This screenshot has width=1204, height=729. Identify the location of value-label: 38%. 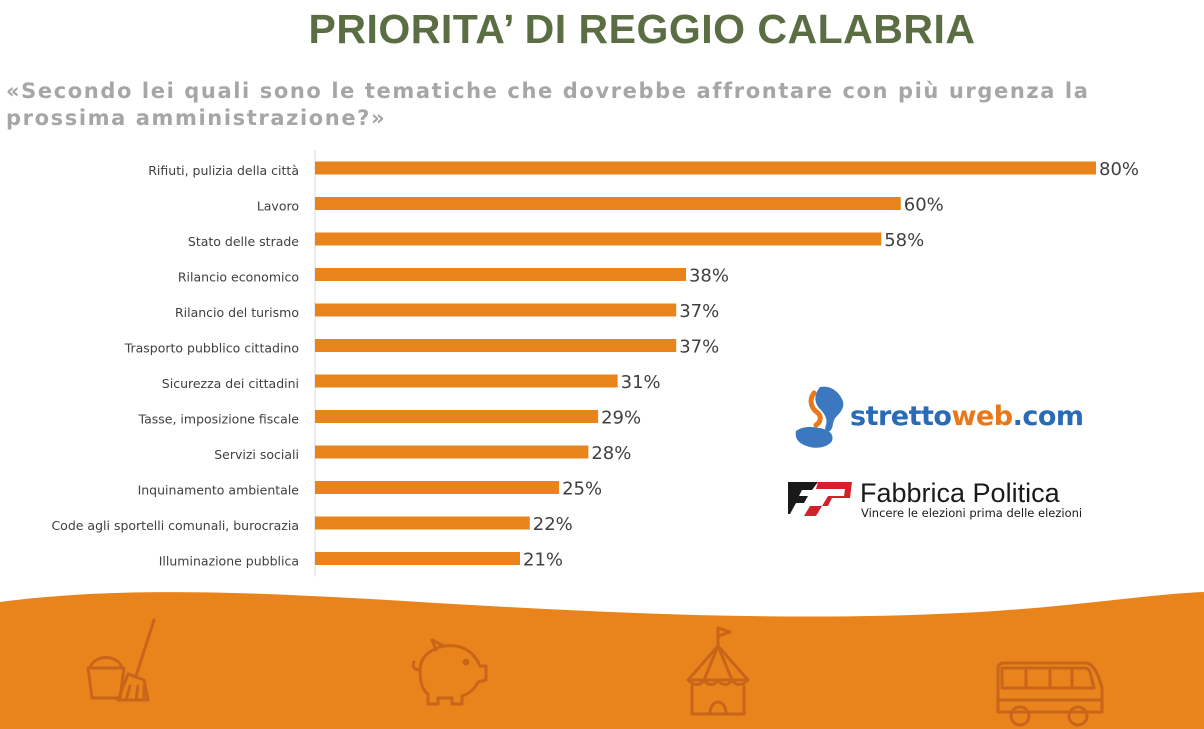
(709, 276).